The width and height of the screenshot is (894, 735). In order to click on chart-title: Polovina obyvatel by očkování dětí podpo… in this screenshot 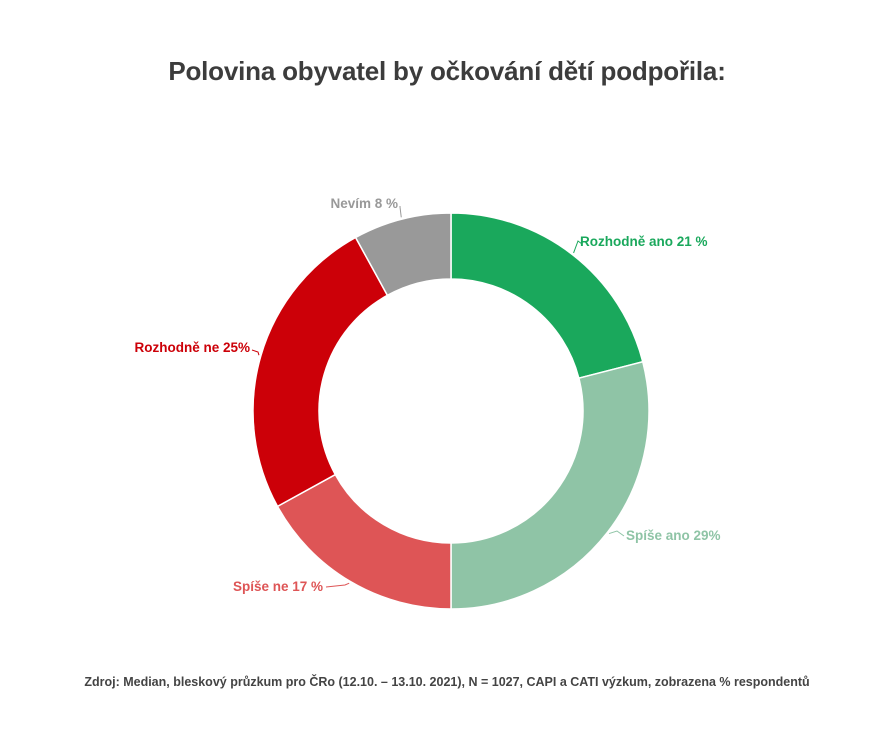, I will do `click(447, 71)`.